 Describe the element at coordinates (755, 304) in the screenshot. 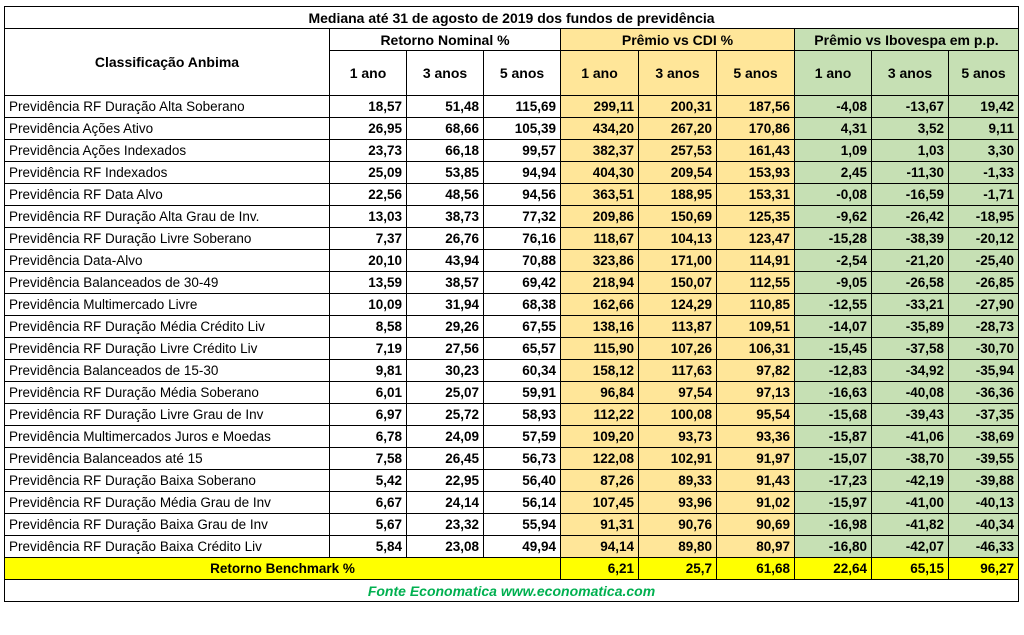

I see `value-cell: 110,85` at that location.